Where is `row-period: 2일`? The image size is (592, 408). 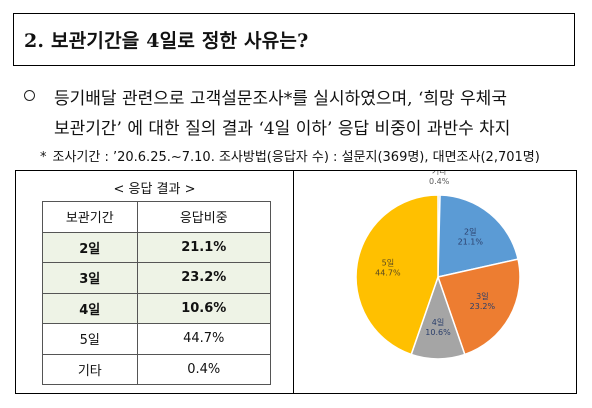
row-period: 2일 is located at coordinates (90, 247).